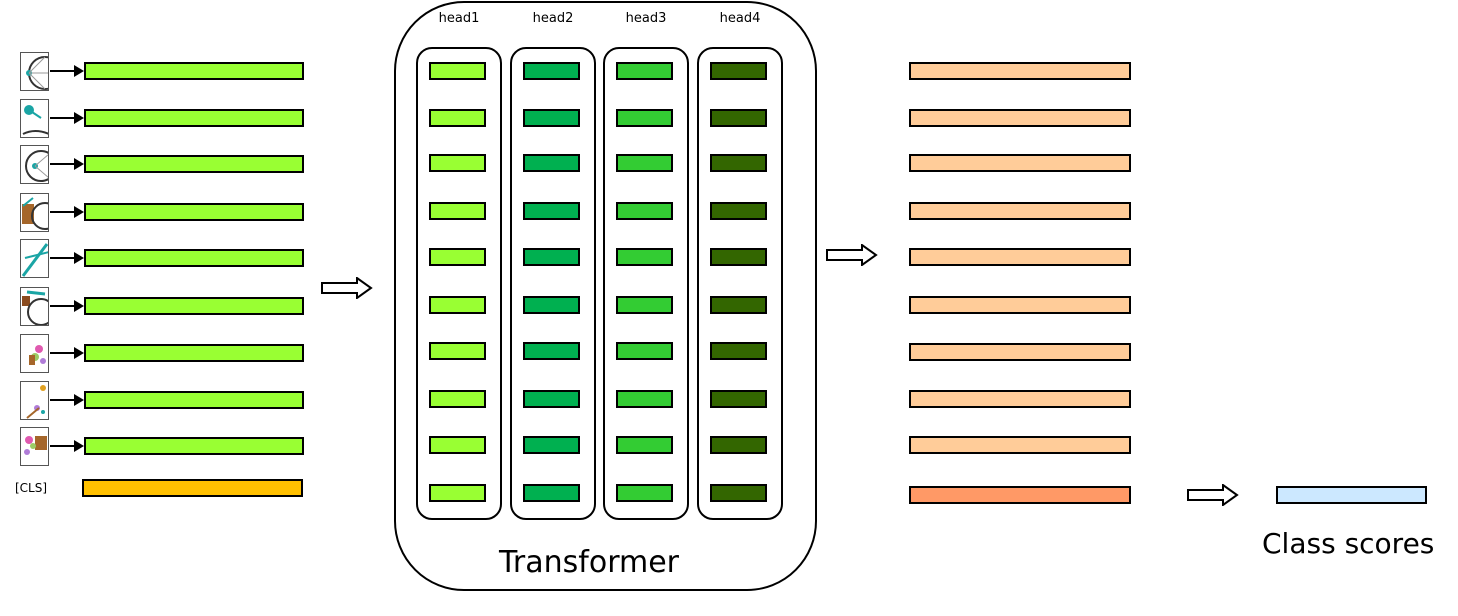  I want to click on head-label-2: head2, so click(553, 18).